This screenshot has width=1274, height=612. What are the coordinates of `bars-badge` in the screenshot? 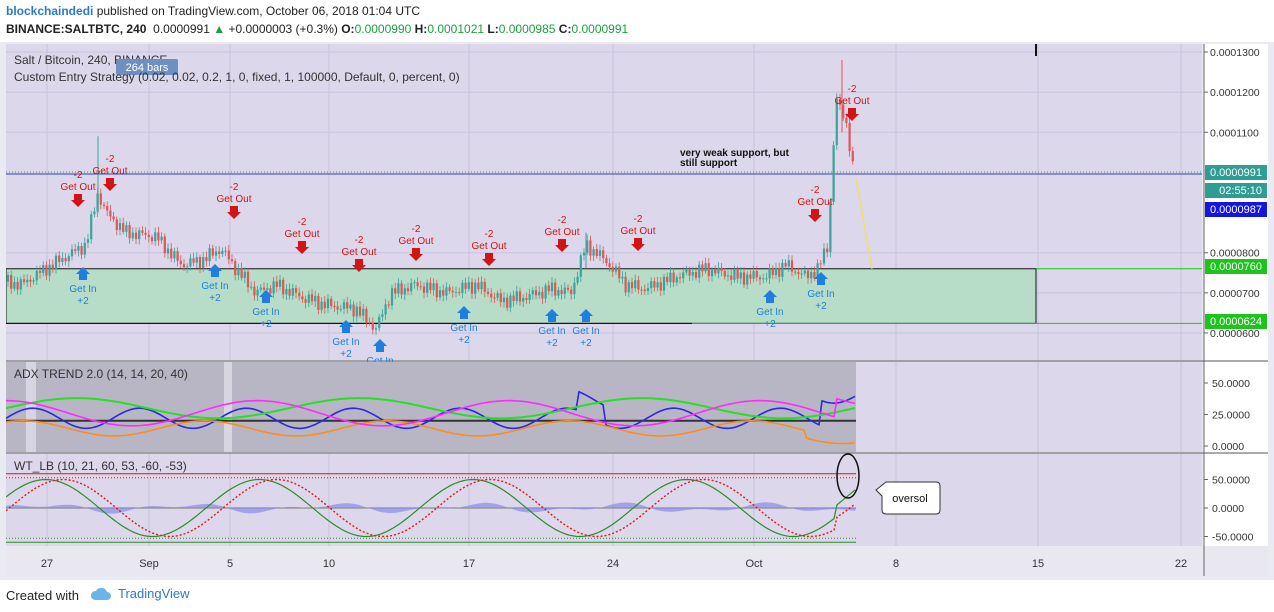 It's located at (147, 67).